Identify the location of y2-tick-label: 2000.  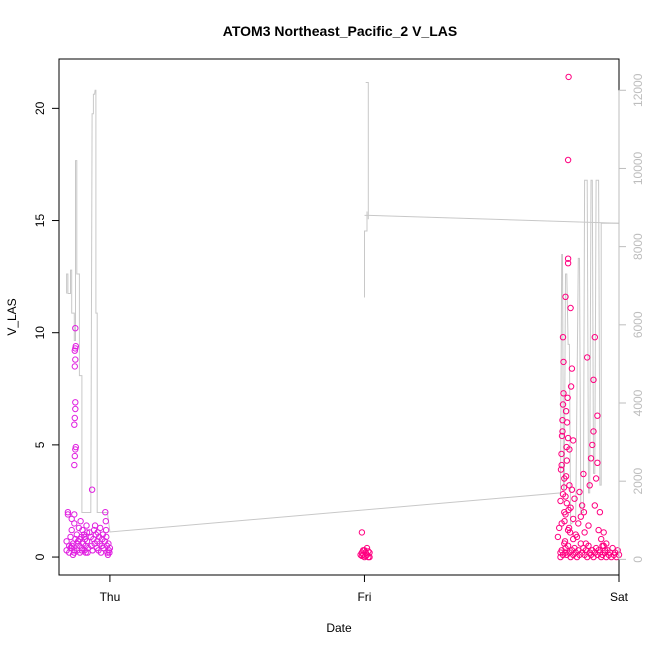
(638, 481).